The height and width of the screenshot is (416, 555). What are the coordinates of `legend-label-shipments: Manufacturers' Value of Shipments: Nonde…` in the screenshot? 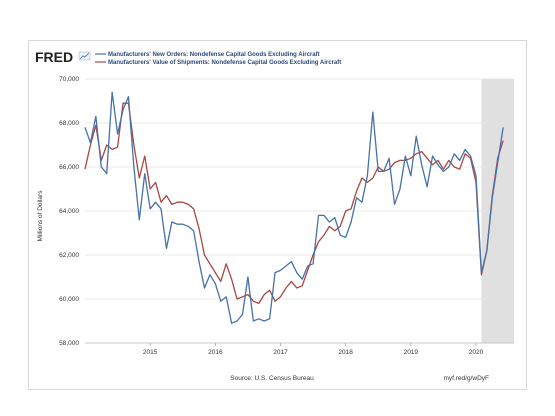 It's located at (224, 63).